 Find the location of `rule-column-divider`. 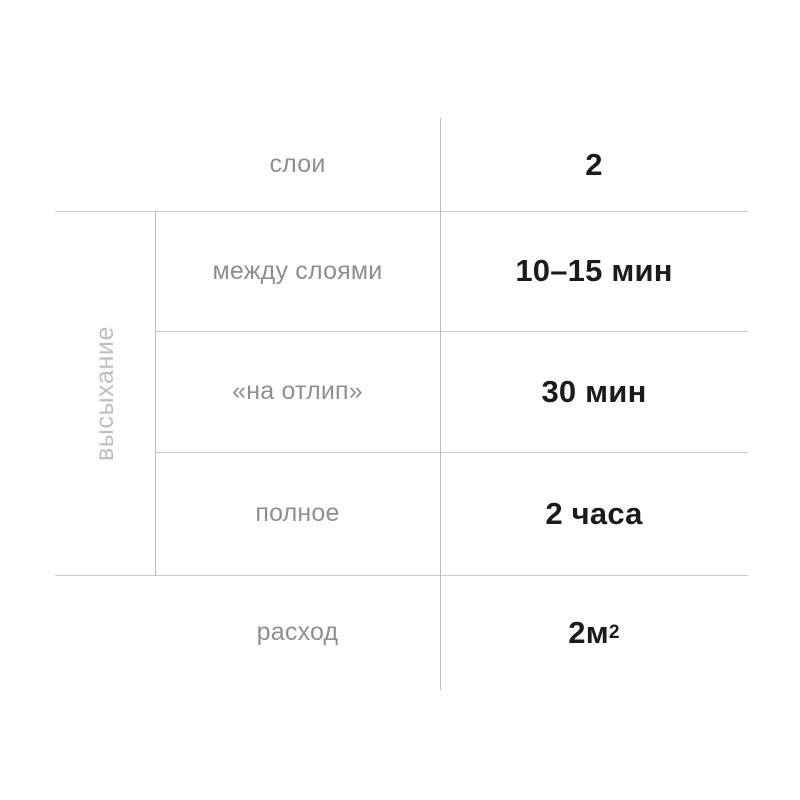

rule-column-divider is located at coordinates (440, 404).